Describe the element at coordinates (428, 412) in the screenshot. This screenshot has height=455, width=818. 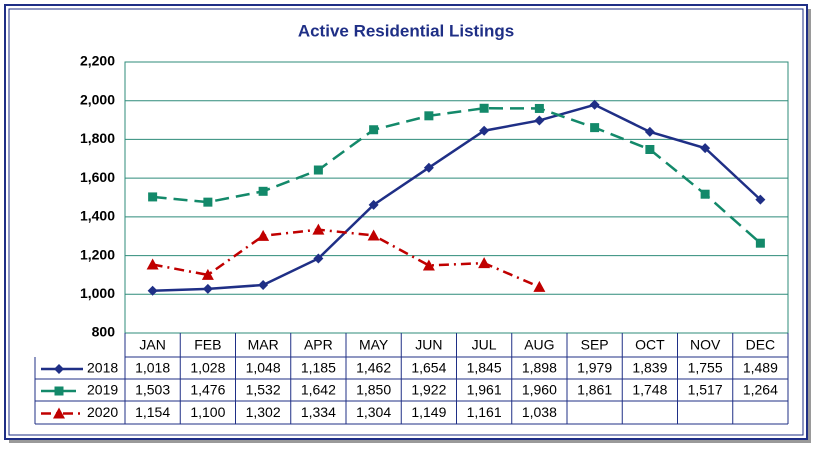
I see `table-value: 1,149` at that location.